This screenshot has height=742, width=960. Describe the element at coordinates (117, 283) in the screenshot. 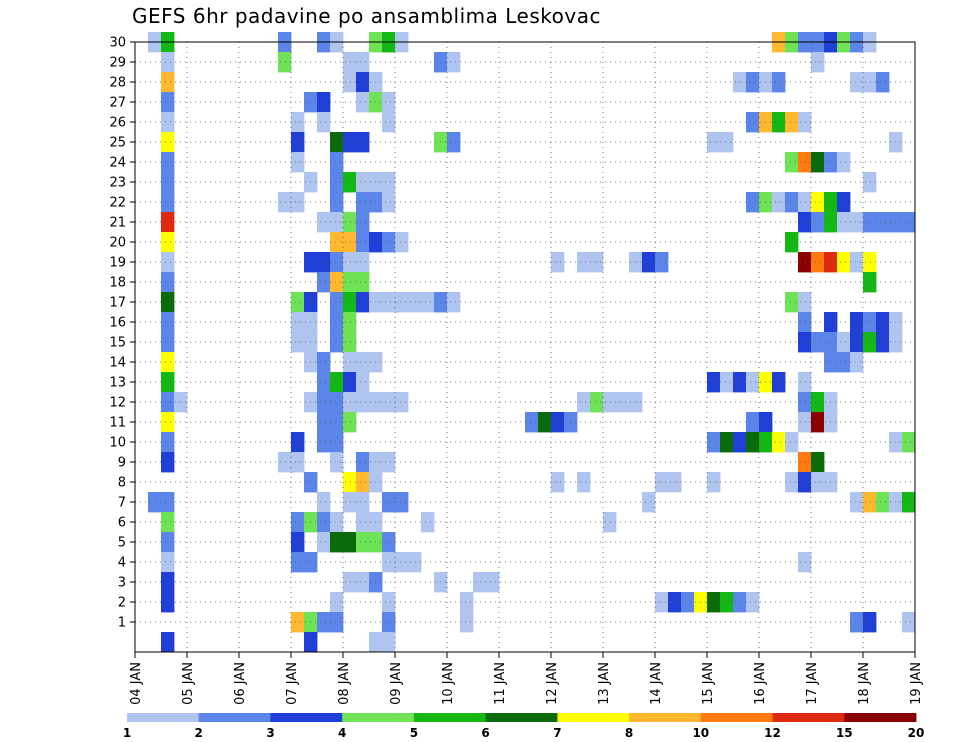

I see `y-tick-label: 18` at that location.